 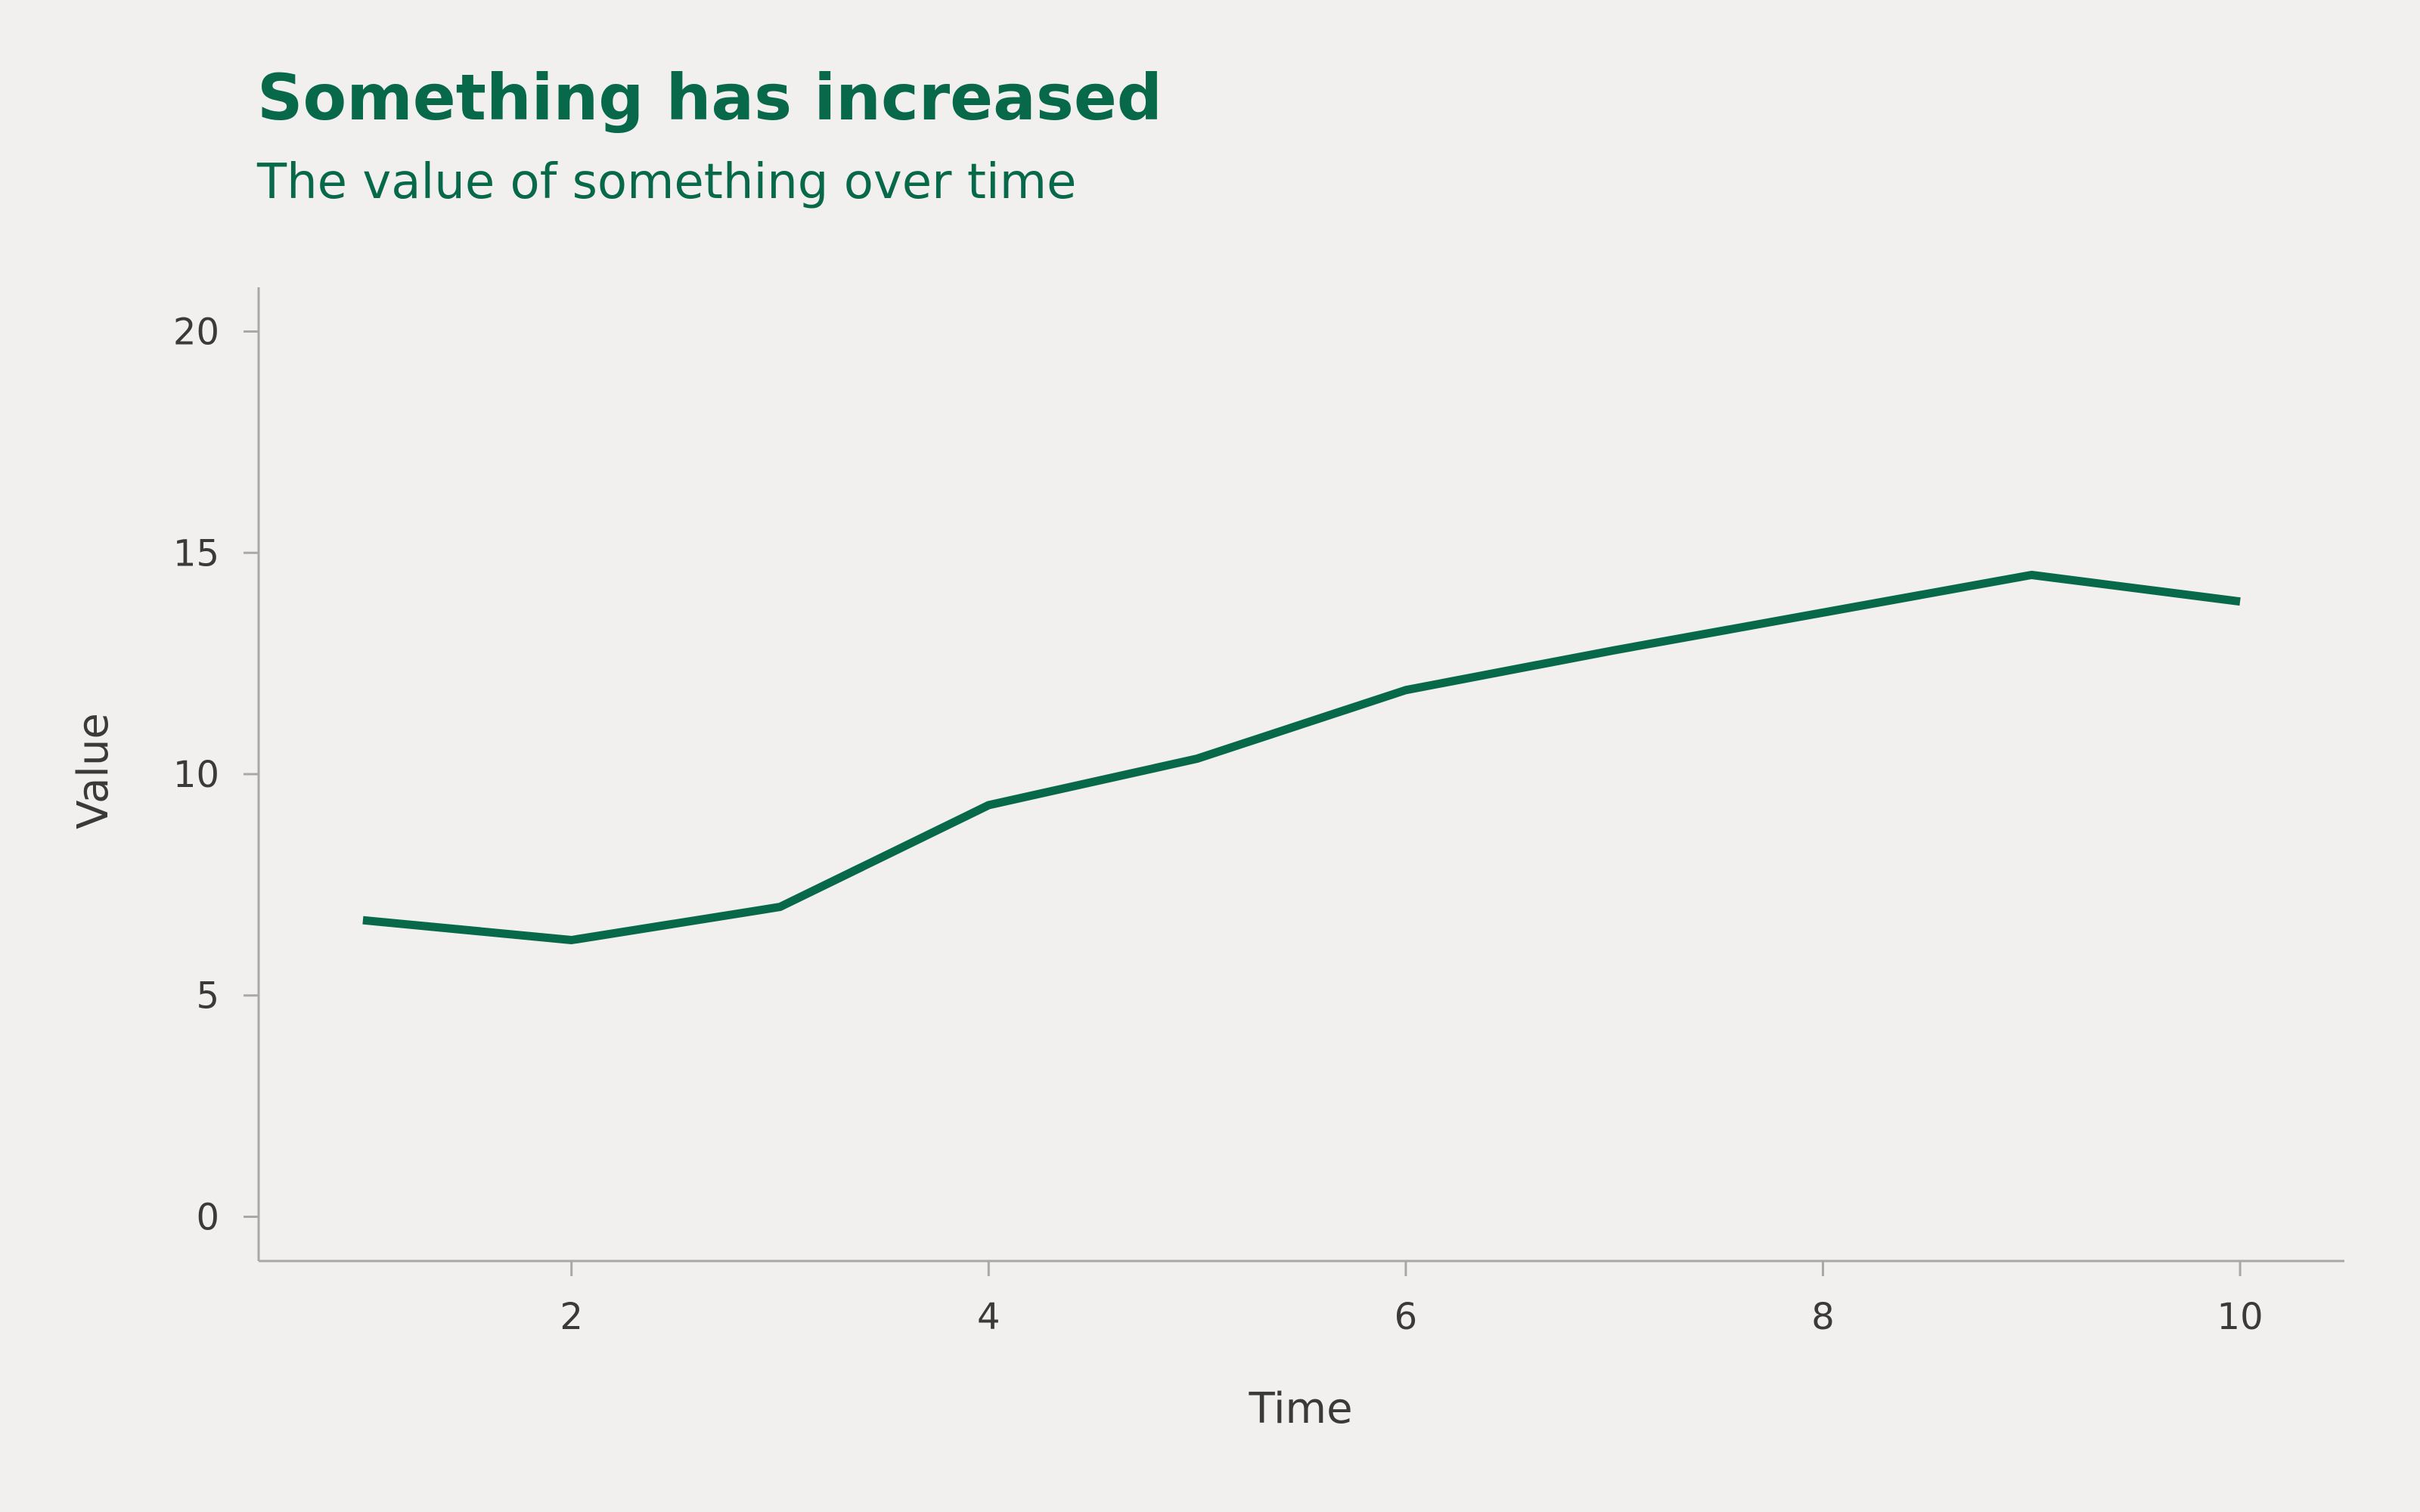 I want to click on x-axis-label: Time, so click(x=1300, y=1408).